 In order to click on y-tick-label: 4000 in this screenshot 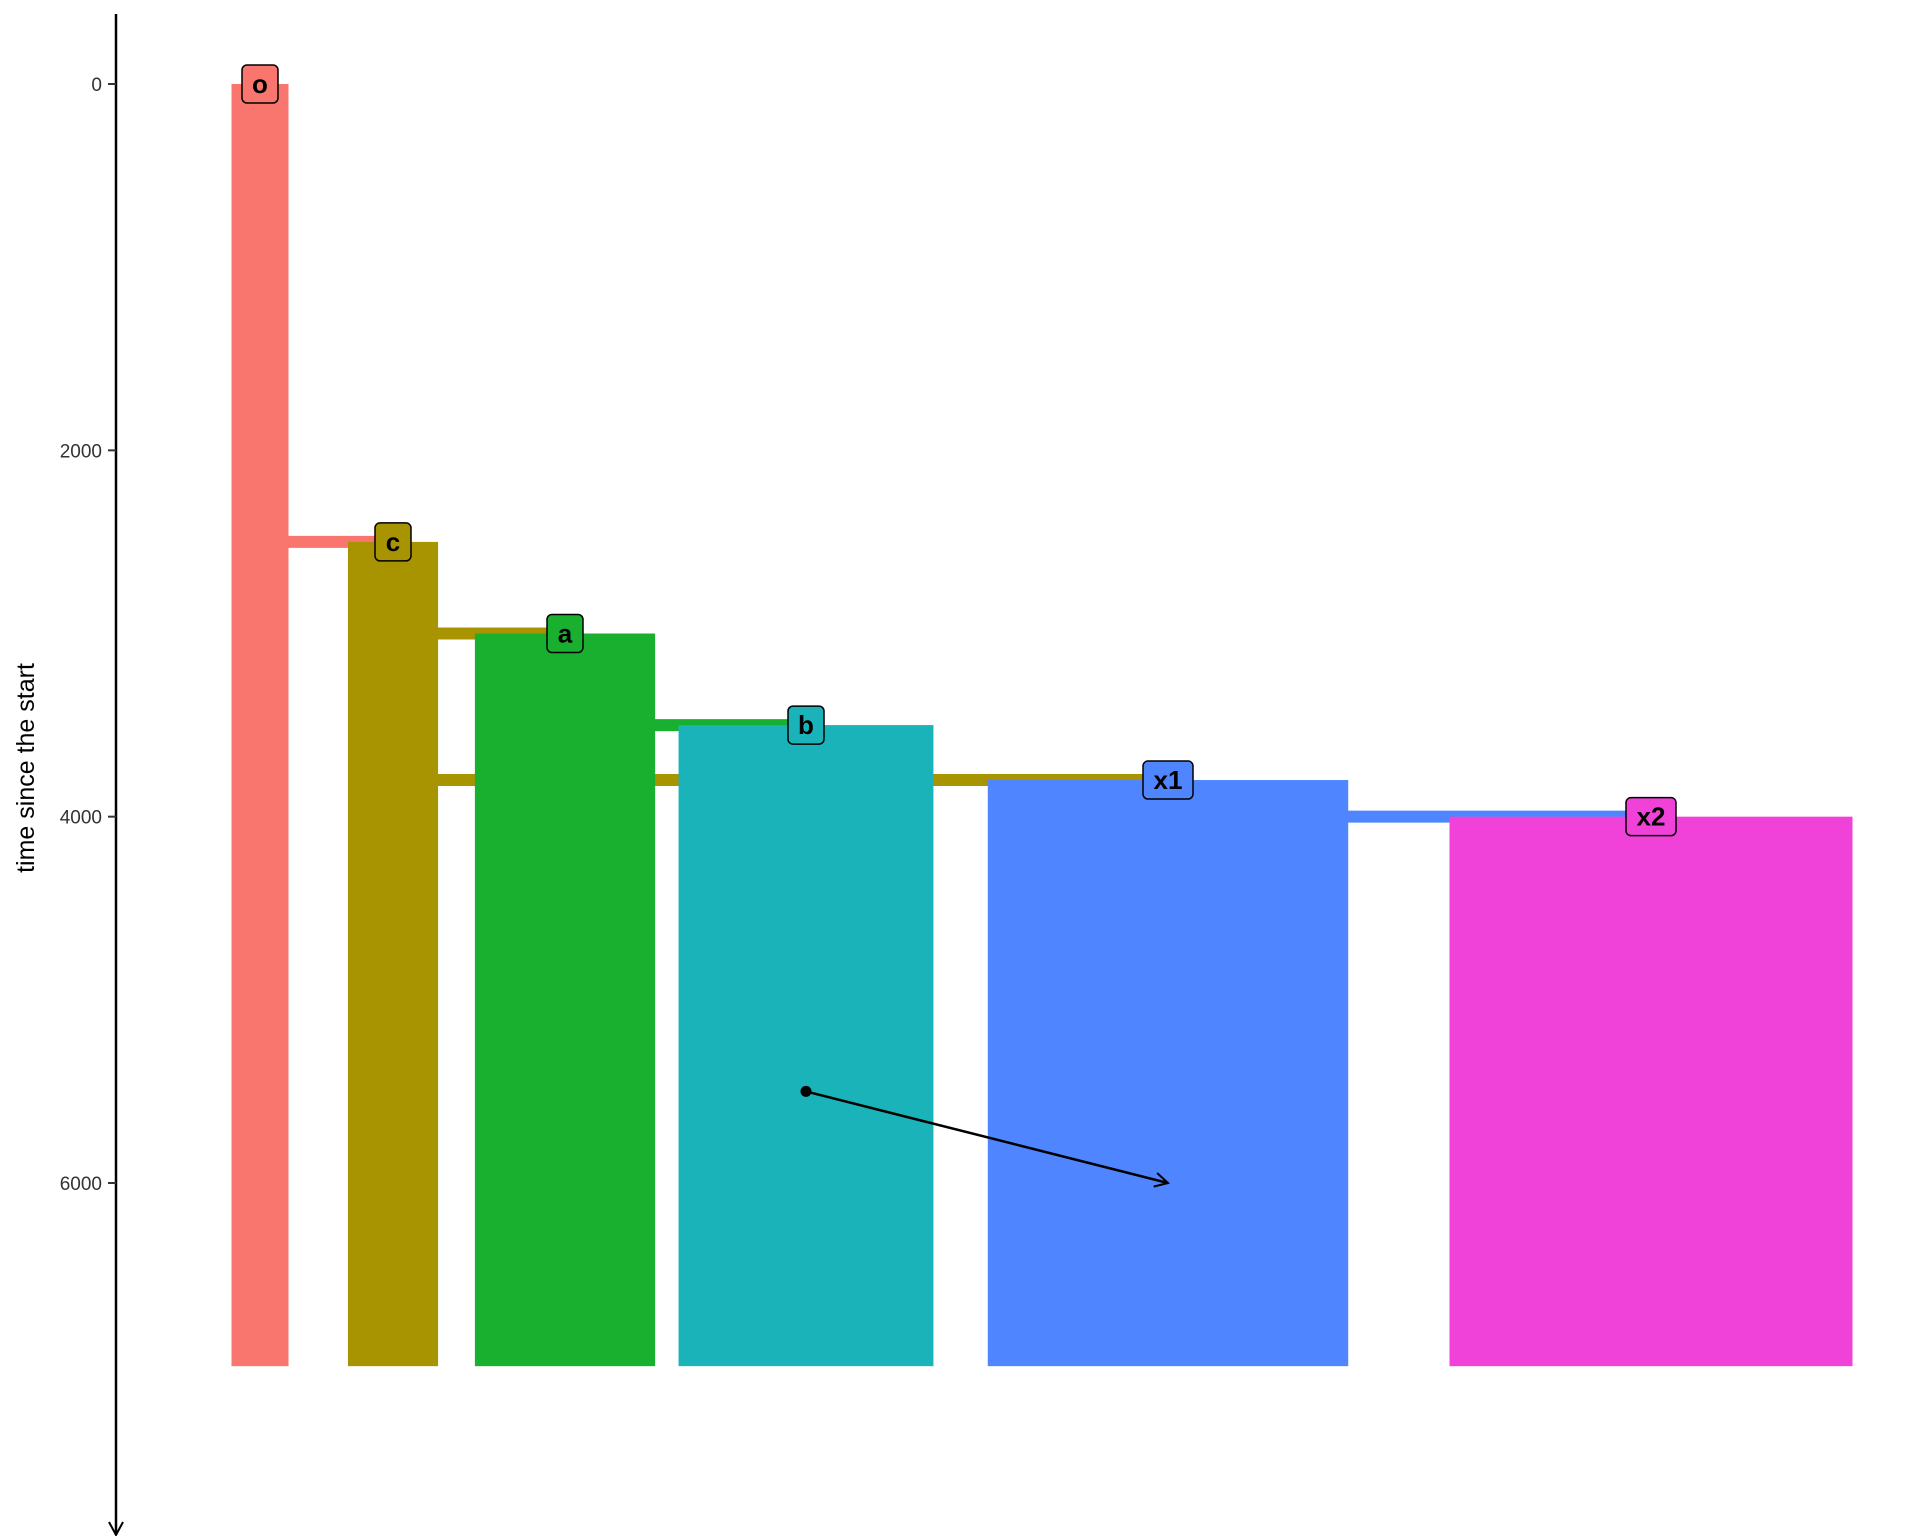, I will do `click(81, 818)`.